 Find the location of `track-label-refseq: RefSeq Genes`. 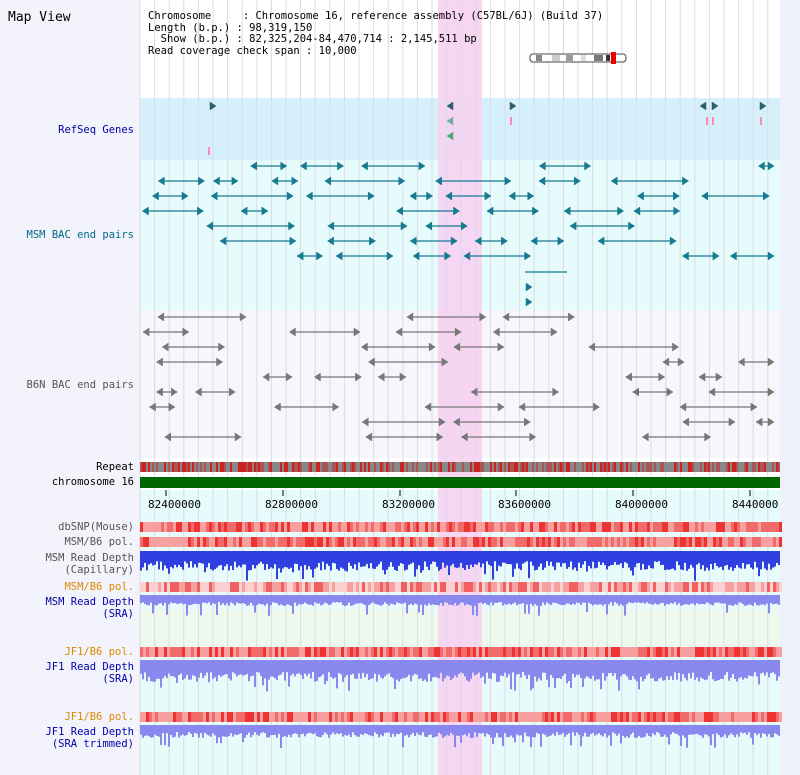

track-label-refseq: RefSeq Genes is located at coordinates (96, 130).